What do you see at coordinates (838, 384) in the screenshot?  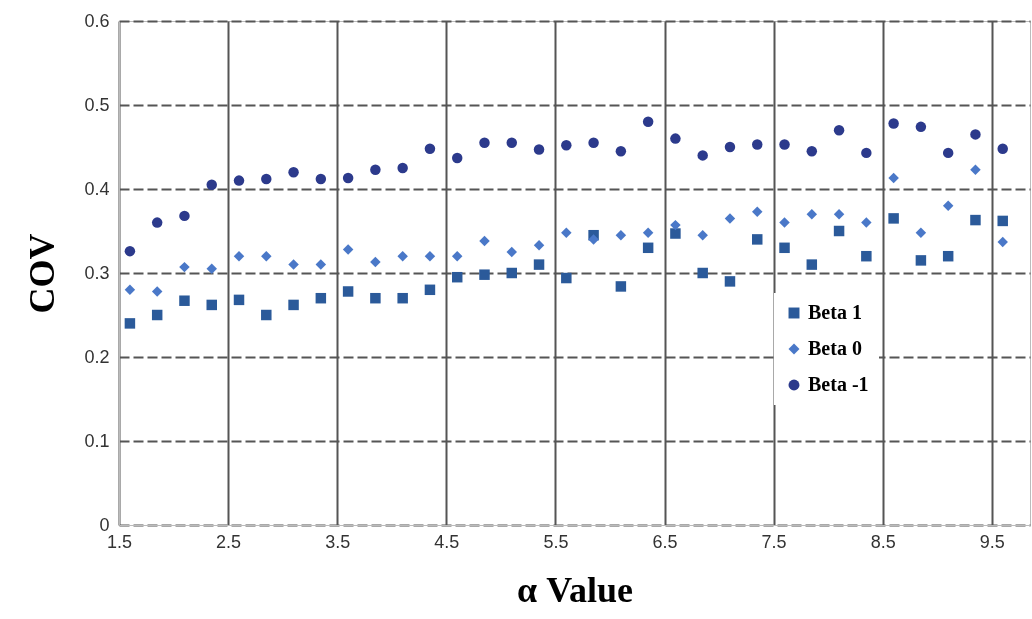 I see `legend-label: Beta -1` at bounding box center [838, 384].